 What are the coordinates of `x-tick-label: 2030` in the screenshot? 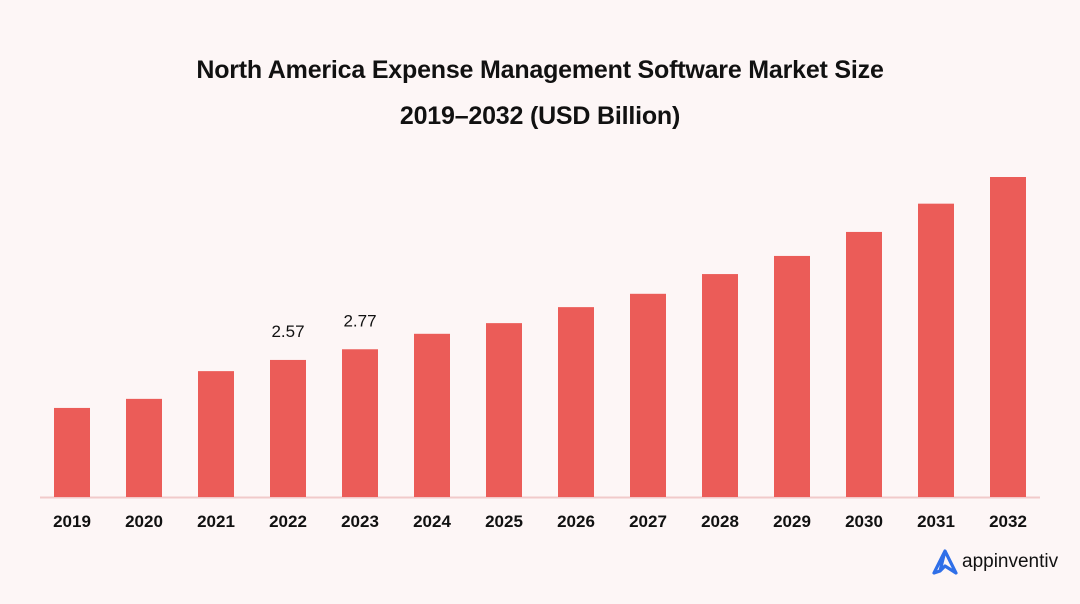 It's located at (864, 521).